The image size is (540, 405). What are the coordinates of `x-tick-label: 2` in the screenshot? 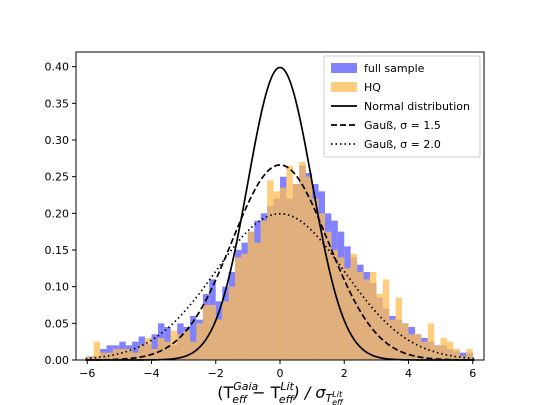 It's located at (344, 373).